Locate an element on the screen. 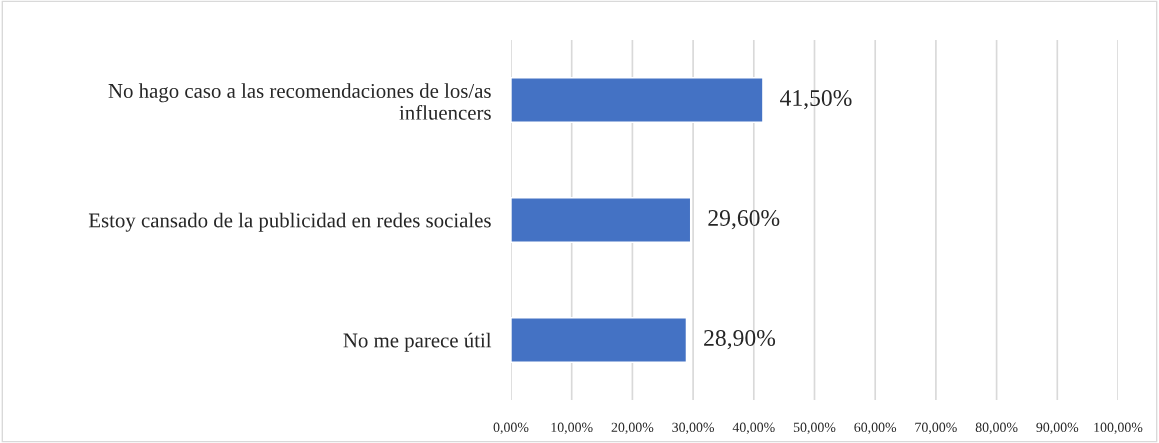 This screenshot has height=443, width=1159. data-label: 41,50% is located at coordinates (816, 99).